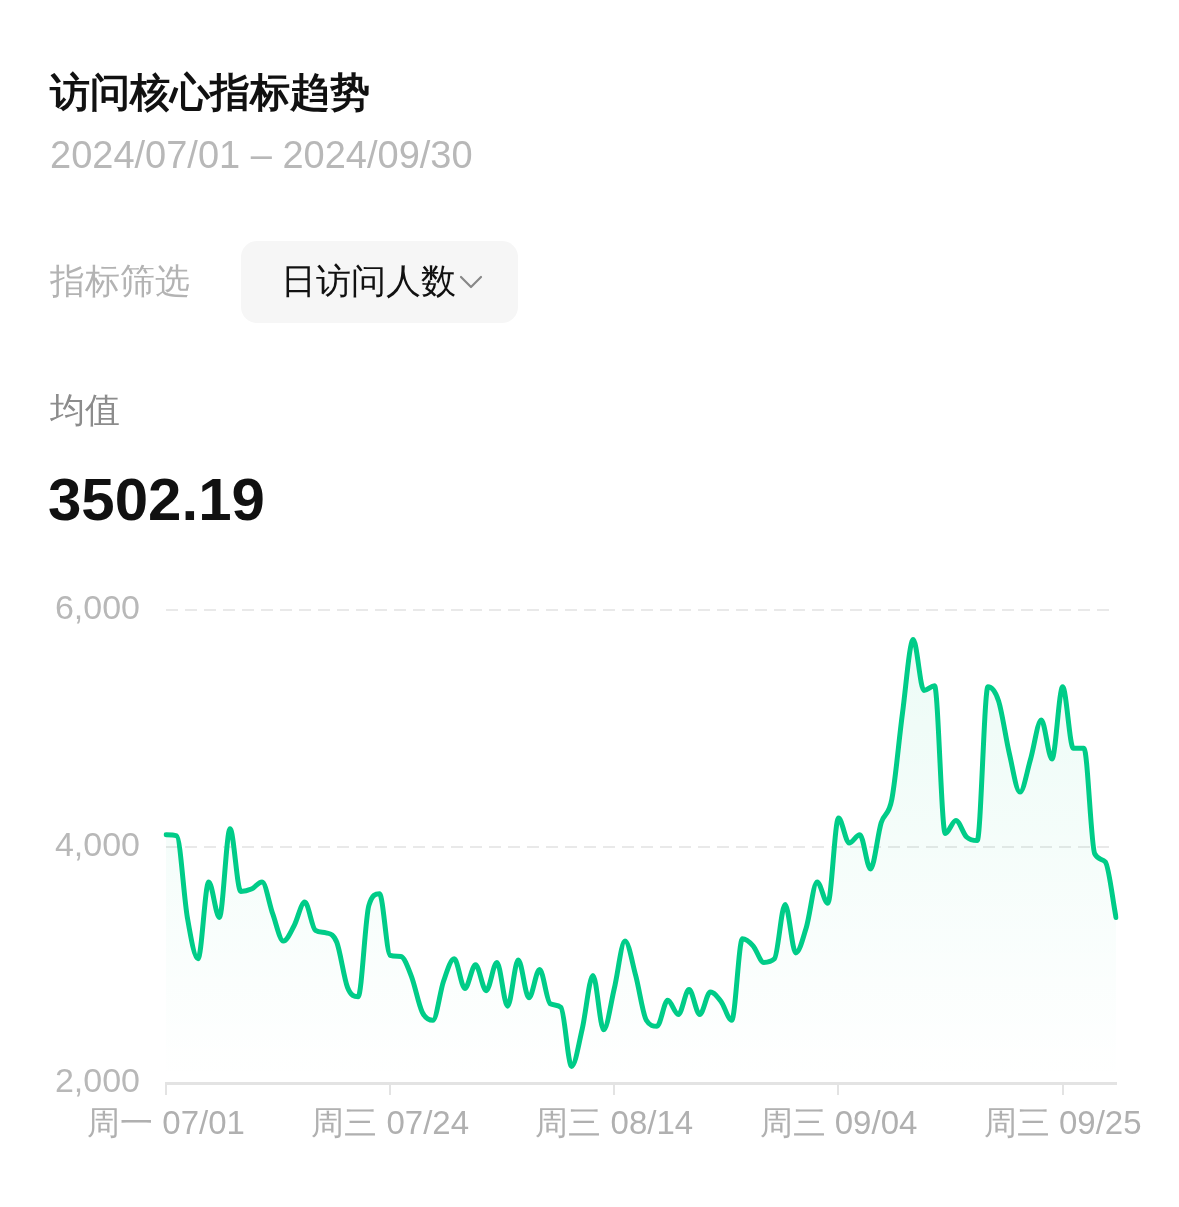  Describe the element at coordinates (97, 607) in the screenshot. I see `y-tick-label: 6,000` at that location.